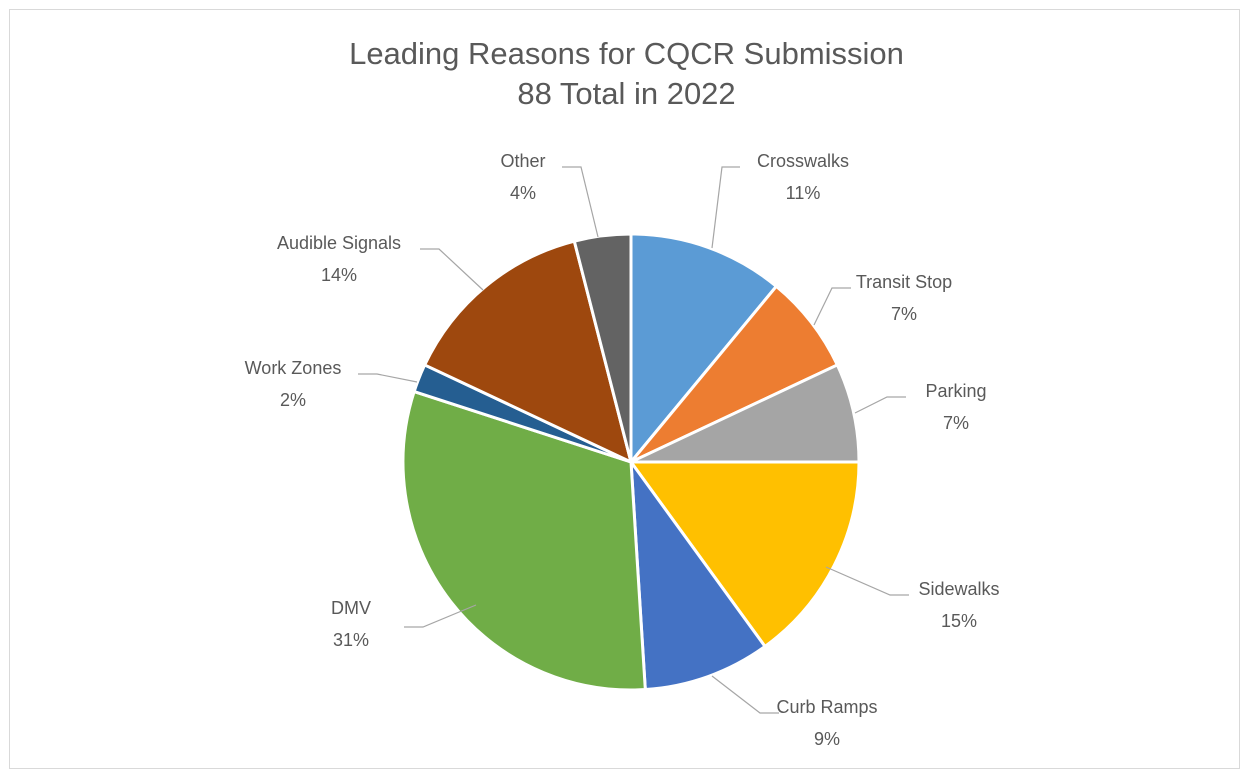 This screenshot has width=1253, height=769. I want to click on pie-slice-sidewalks, so click(745, 554).